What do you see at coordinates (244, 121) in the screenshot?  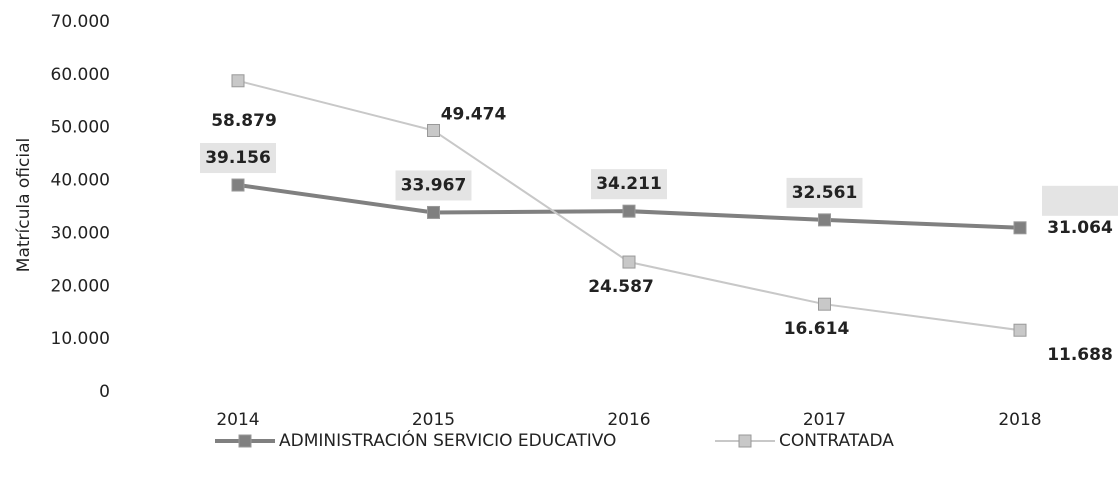 I see `data-label: 58.879` at bounding box center [244, 121].